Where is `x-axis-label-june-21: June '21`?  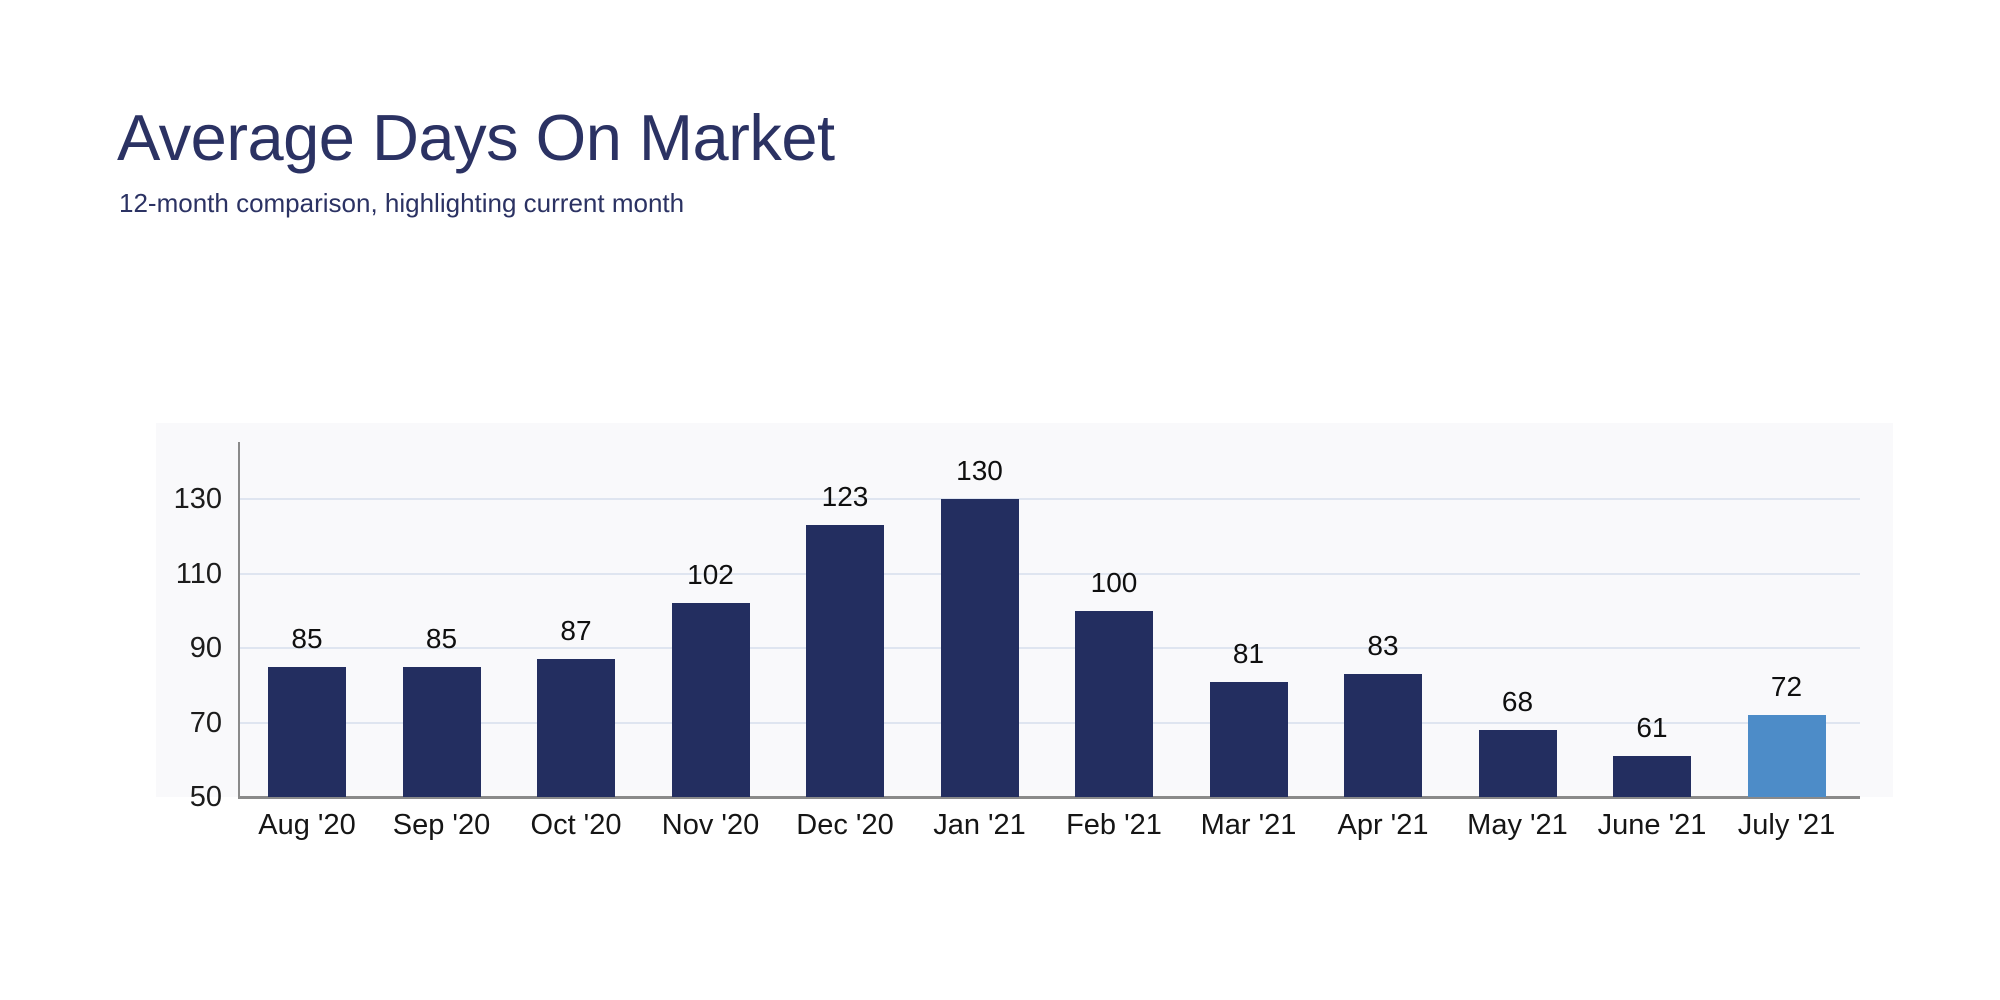
x-axis-label-june-21: June '21 is located at coordinates (1652, 825).